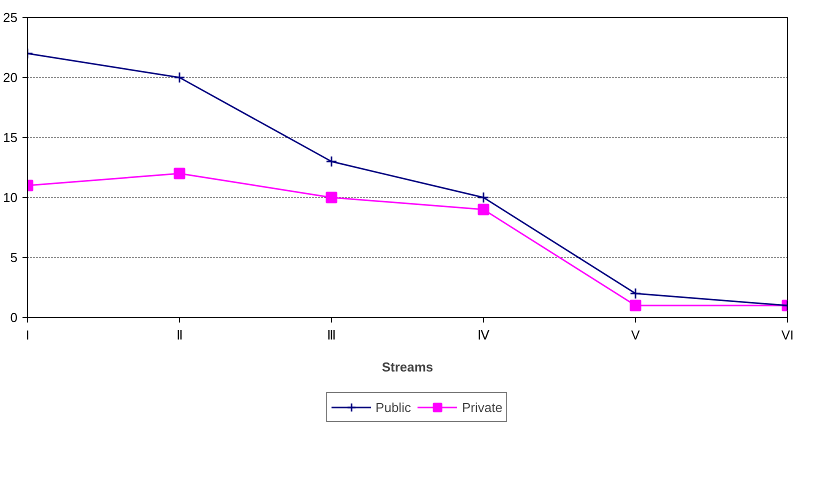 This screenshot has height=493, width=829. Describe the element at coordinates (10, 197) in the screenshot. I see `y-tick-label: 10` at that location.